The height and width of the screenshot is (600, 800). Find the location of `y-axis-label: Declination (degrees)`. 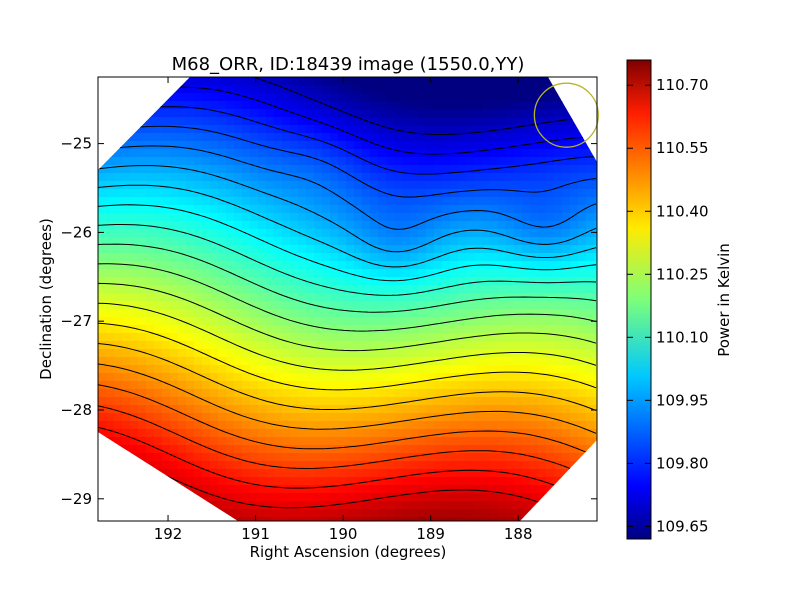

y-axis-label: Declination (degrees) is located at coordinates (46, 299).